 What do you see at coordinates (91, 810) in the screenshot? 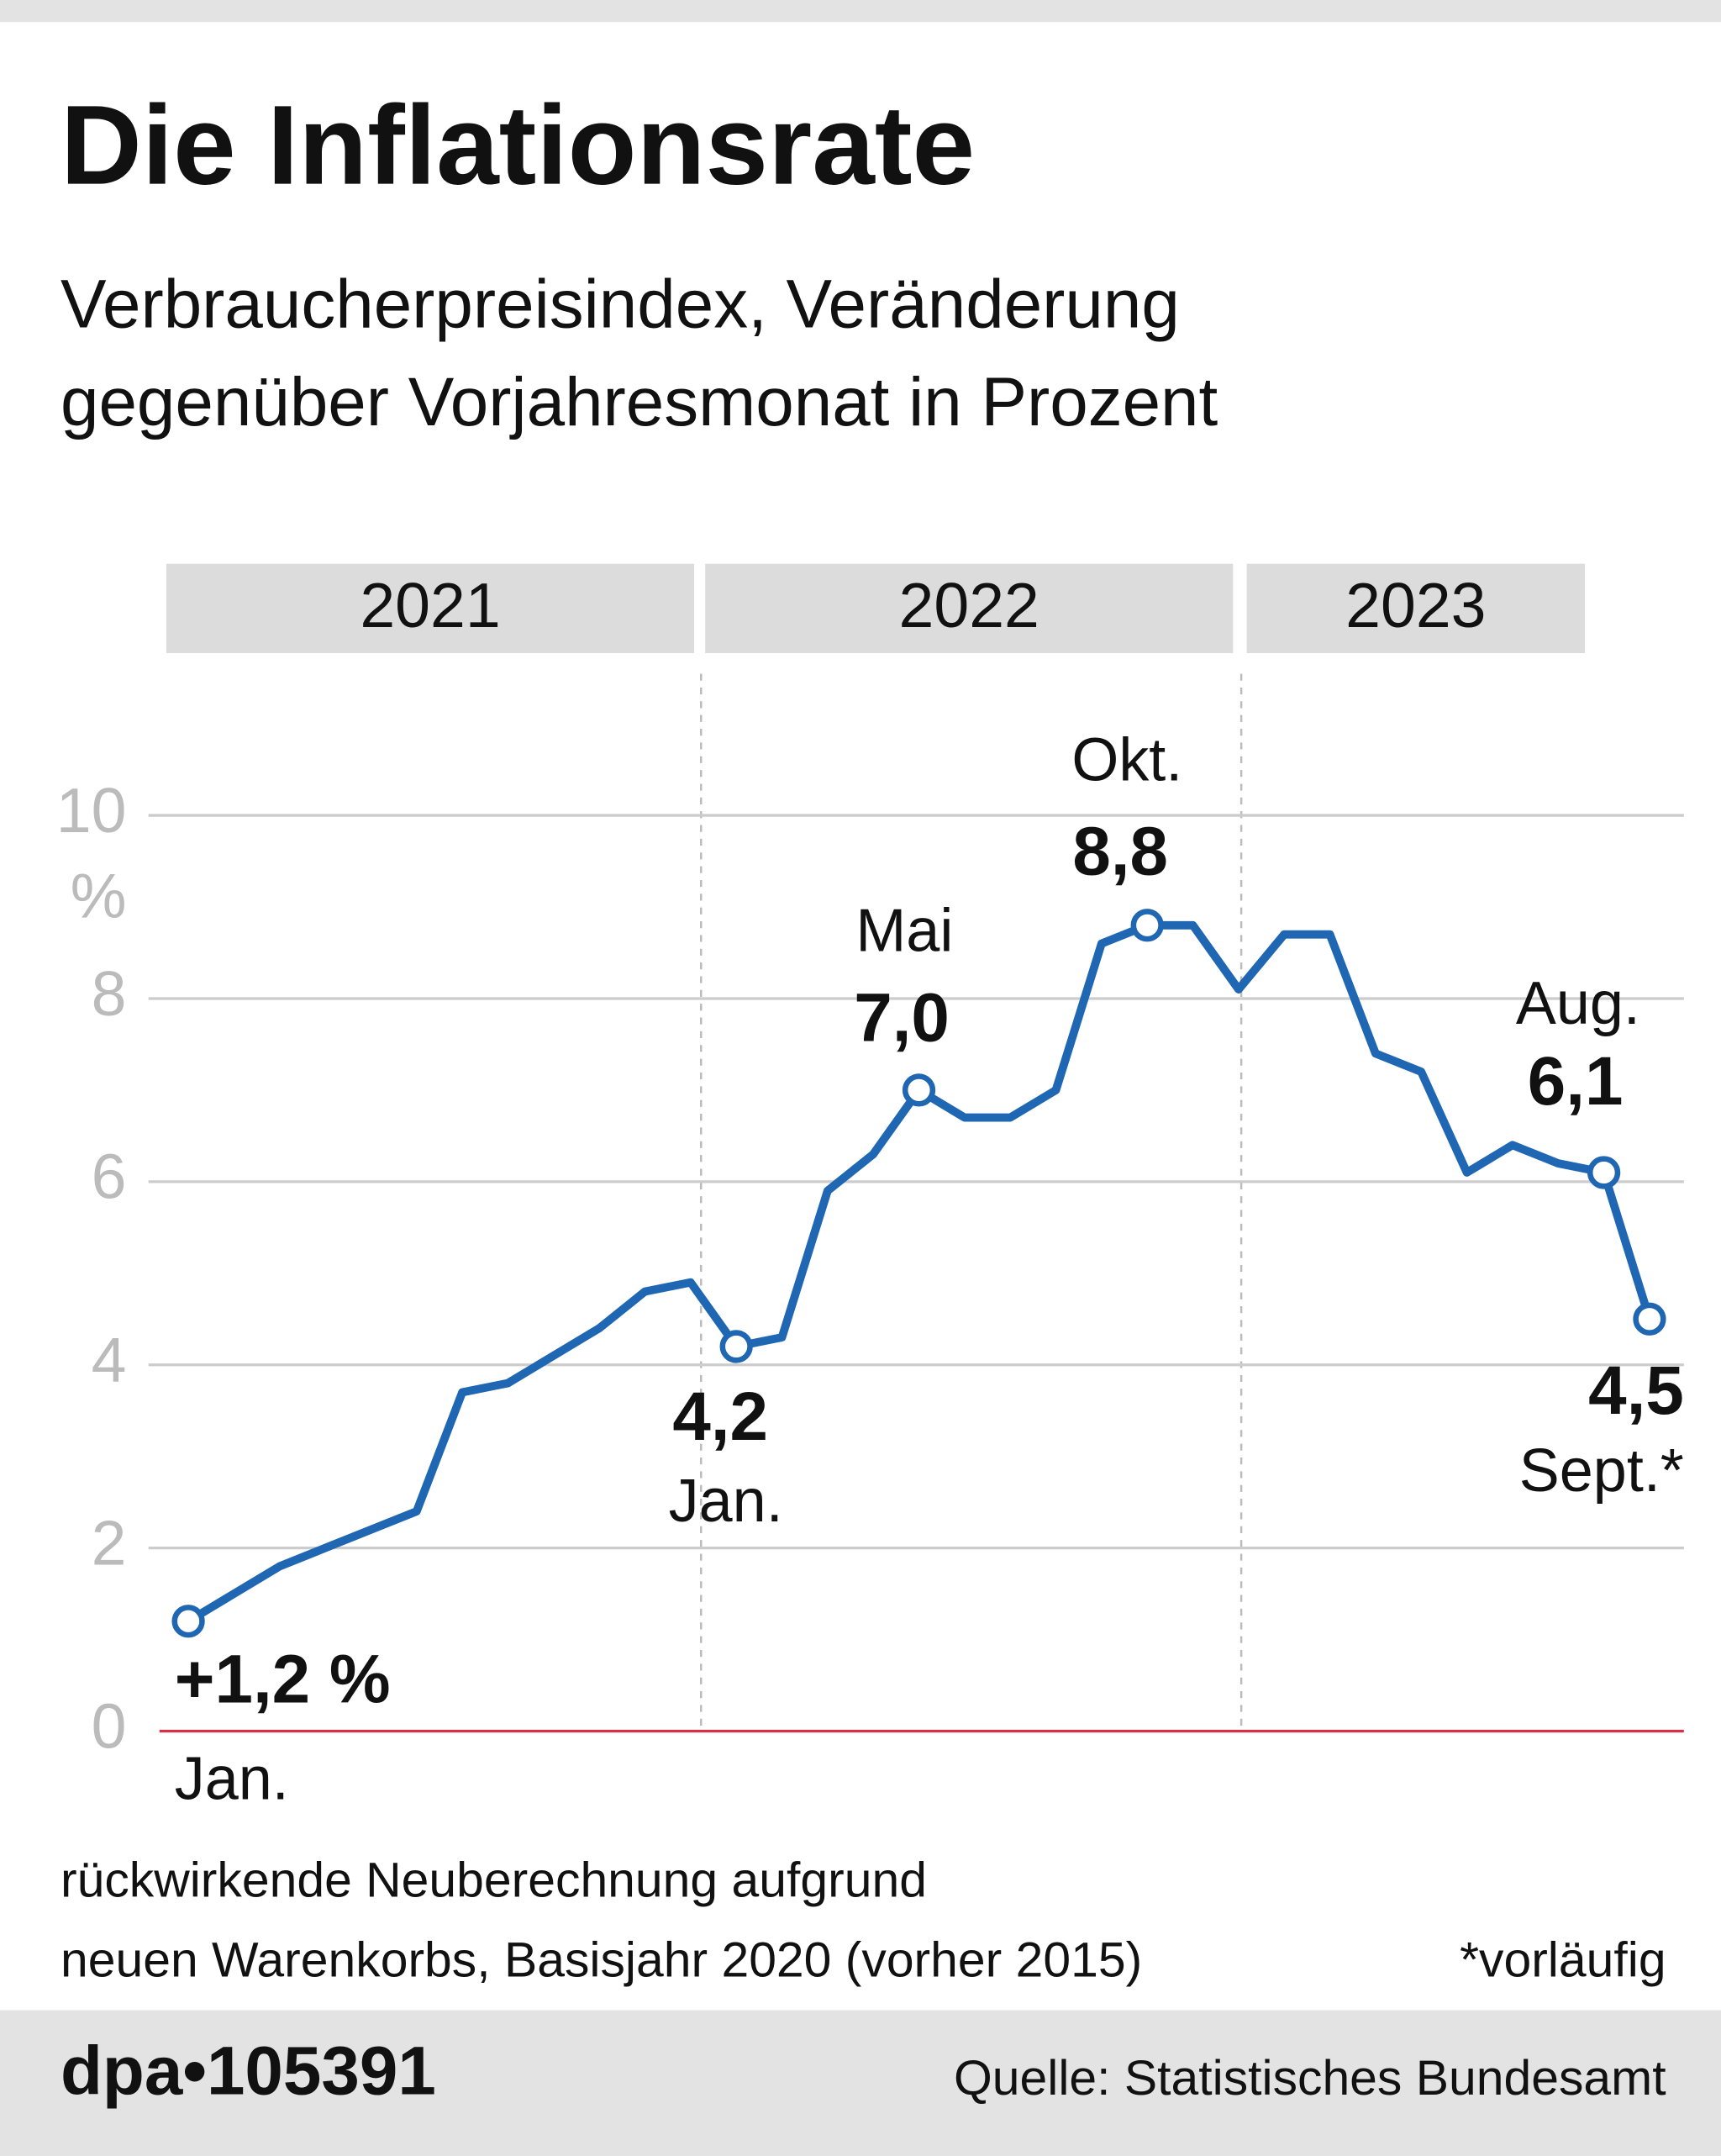
I see `y-tick-label: 10` at bounding box center [91, 810].